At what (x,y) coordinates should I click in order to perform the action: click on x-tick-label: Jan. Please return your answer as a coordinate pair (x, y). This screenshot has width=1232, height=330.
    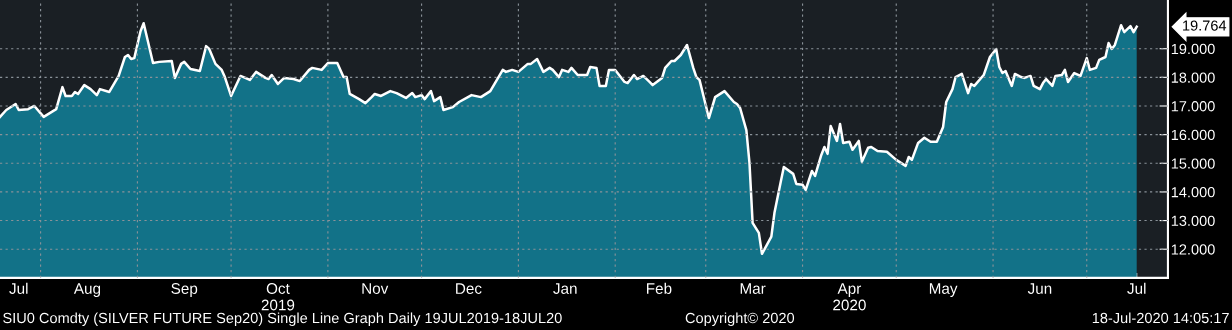
    Looking at the image, I should click on (565, 288).